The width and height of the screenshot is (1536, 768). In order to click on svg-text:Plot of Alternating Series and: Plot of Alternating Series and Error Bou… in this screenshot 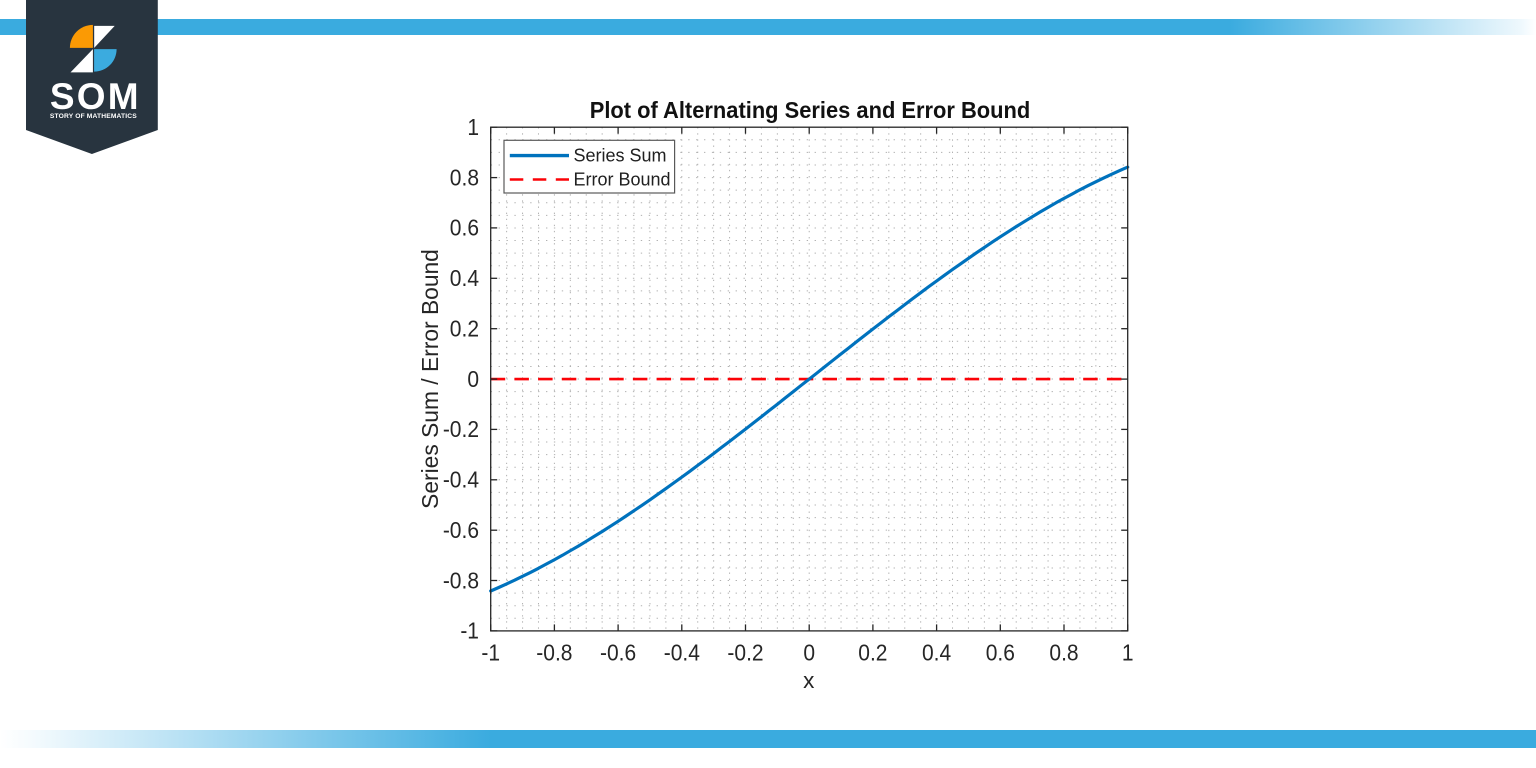, I will do `click(810, 110)`.